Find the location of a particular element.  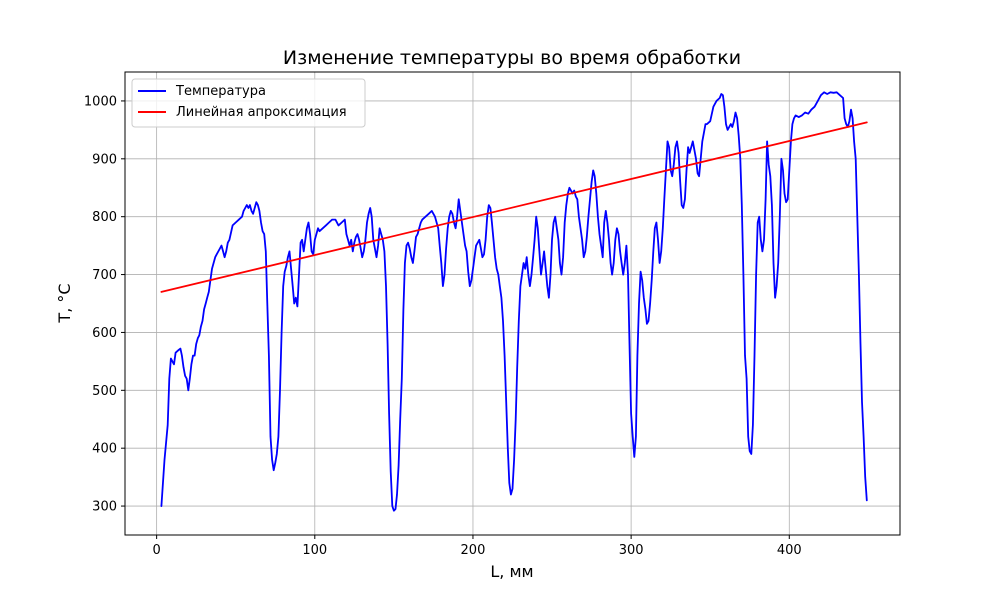

legend-box is located at coordinates (248, 103).